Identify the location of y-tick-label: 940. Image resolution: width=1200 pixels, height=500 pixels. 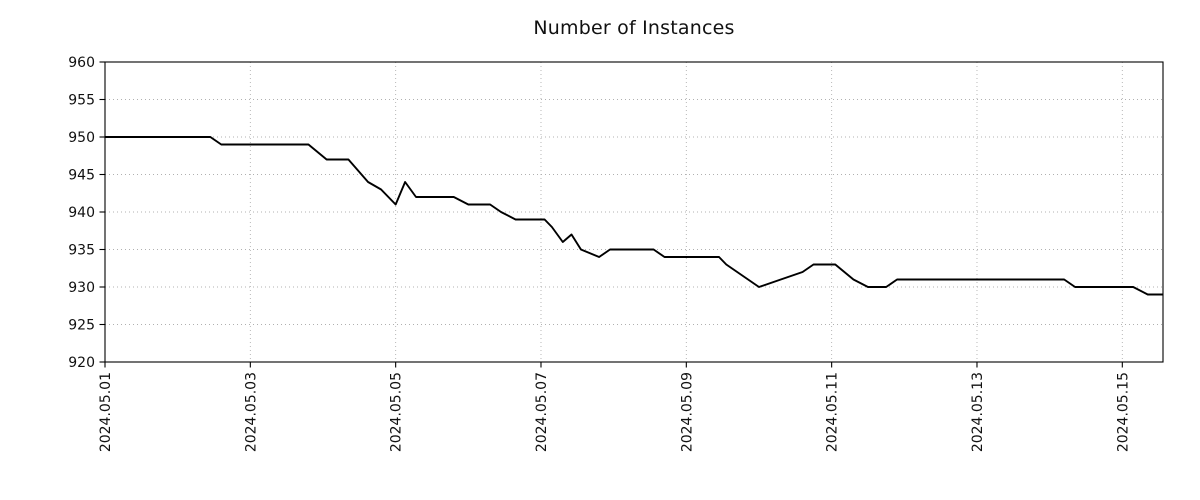
(81, 213).